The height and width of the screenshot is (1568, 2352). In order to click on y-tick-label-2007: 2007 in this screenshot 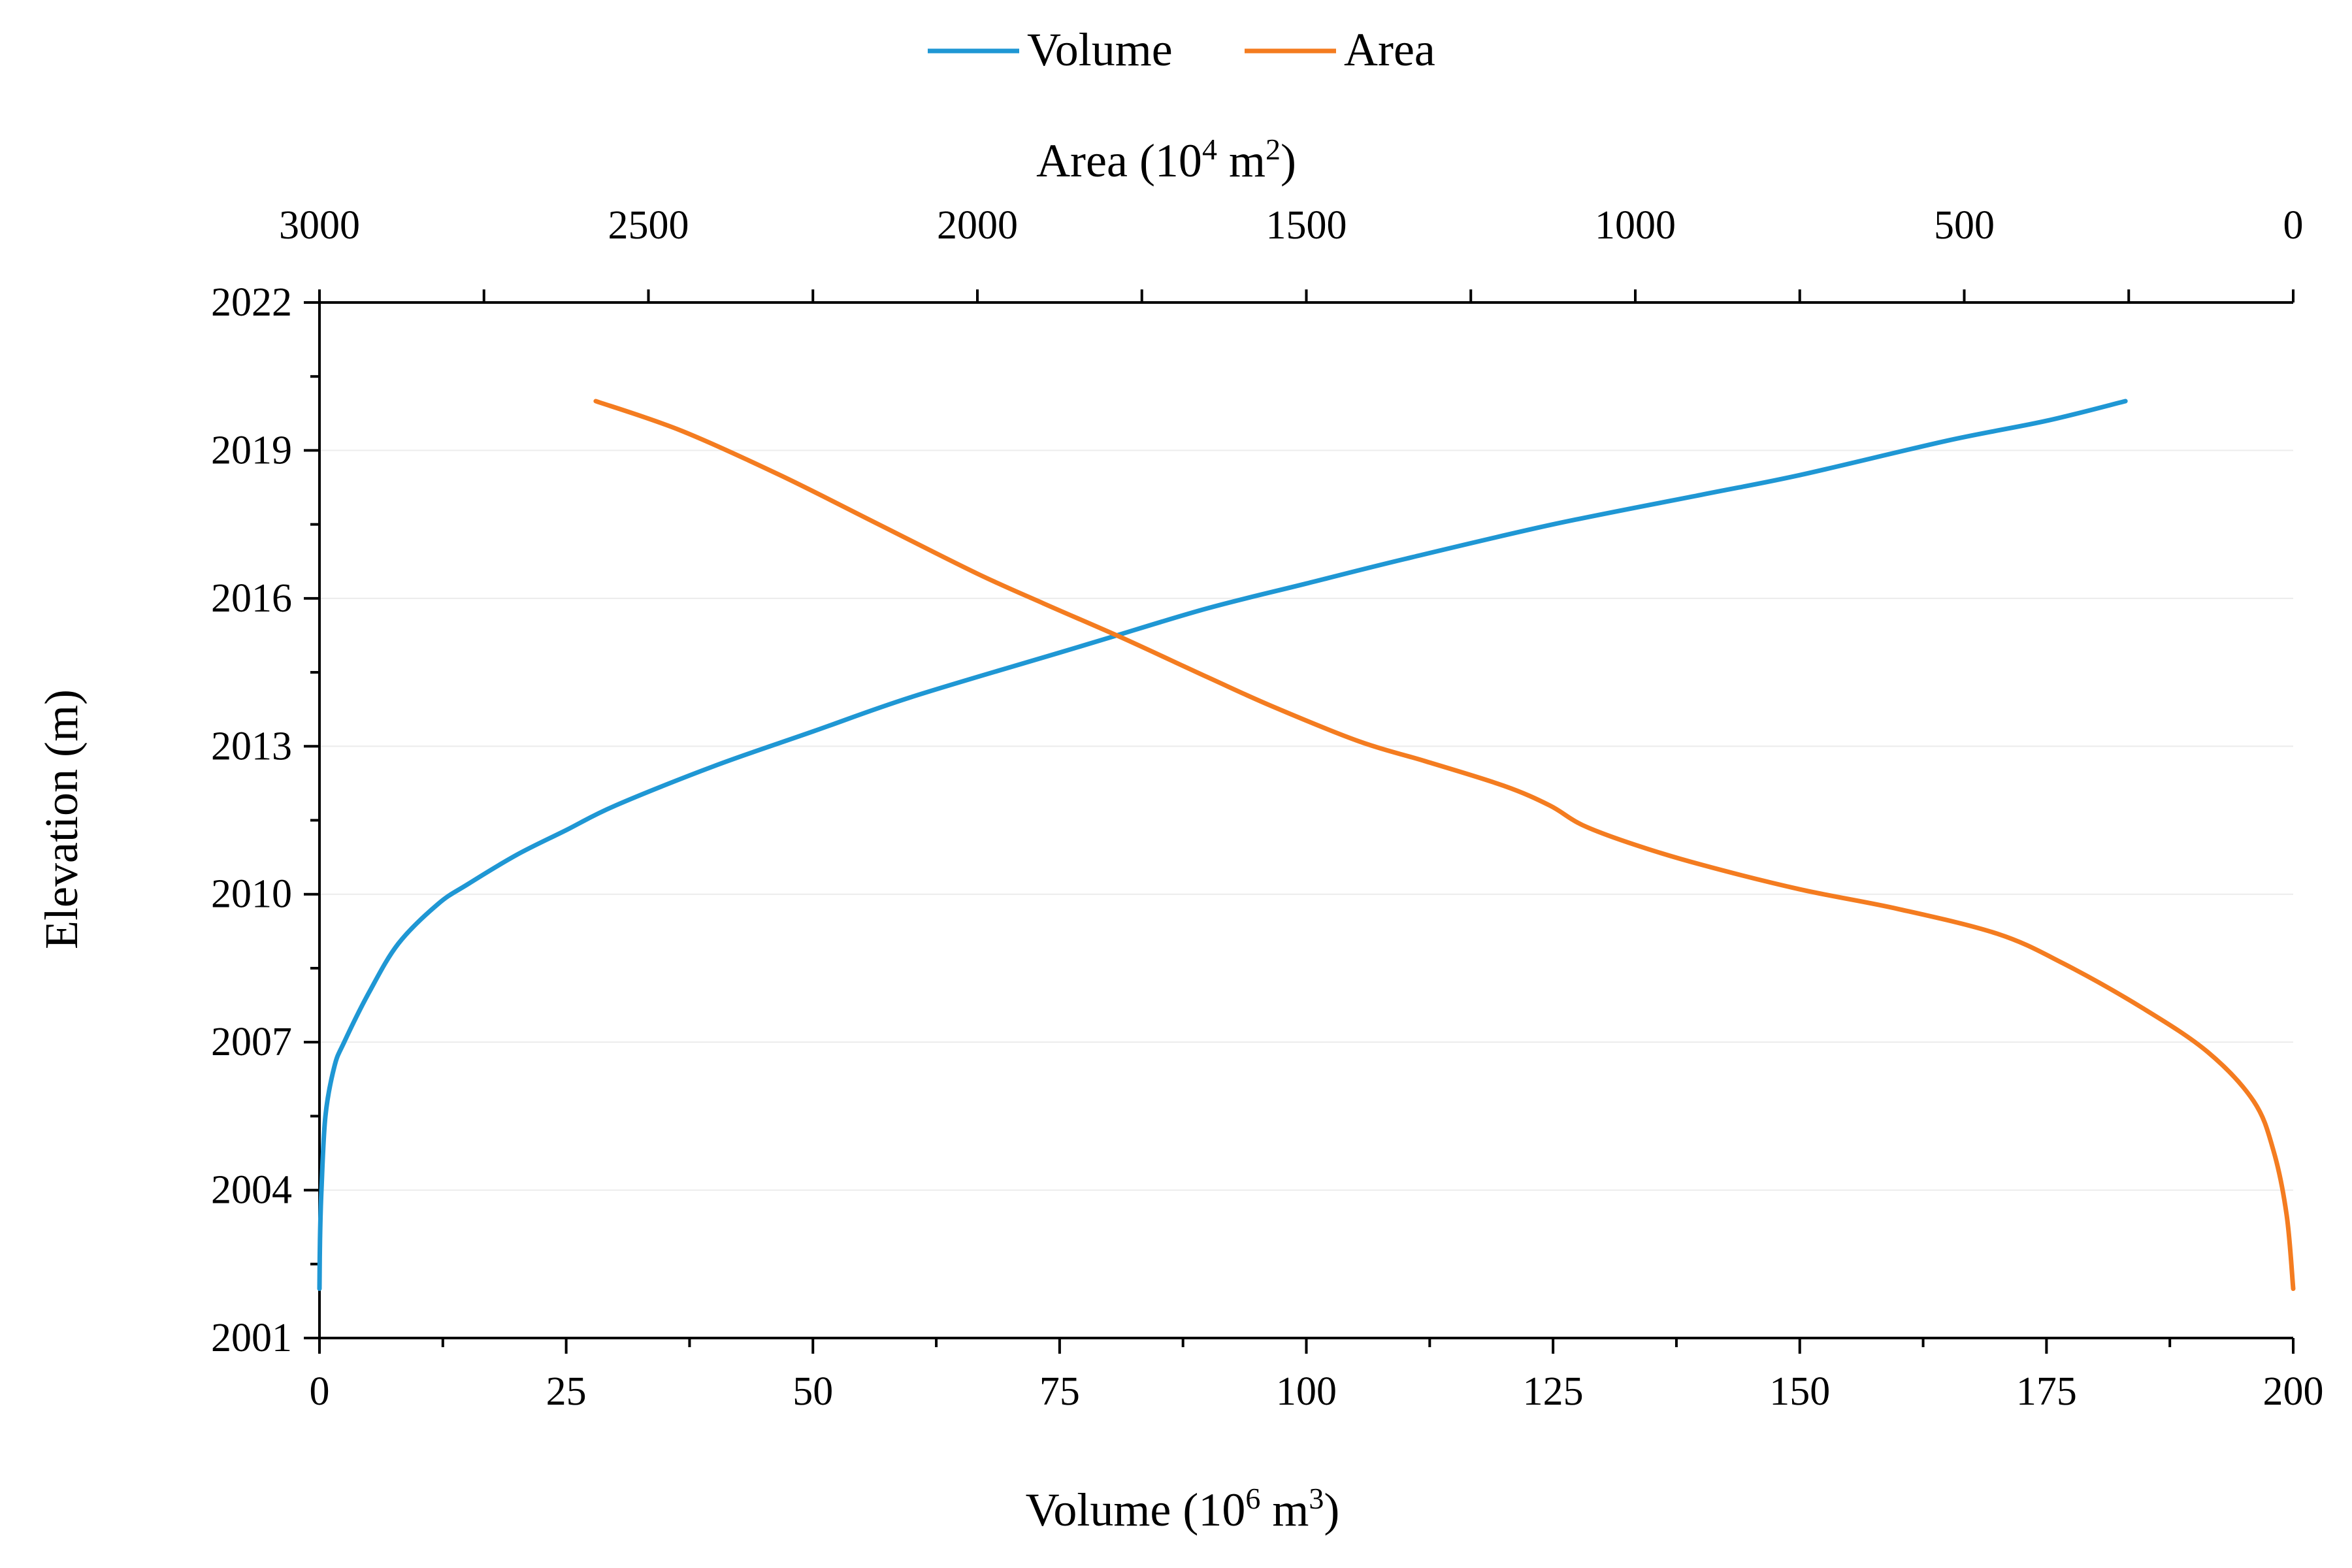, I will do `click(251, 1042)`.